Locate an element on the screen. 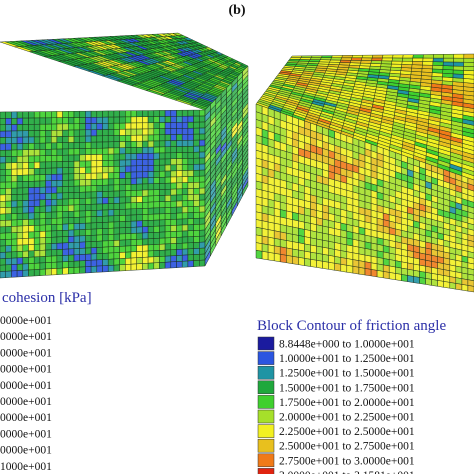 Image resolution: width=474 pixels, height=474 pixels. legend-entry: 0000e+001 is located at coordinates (26, 337).